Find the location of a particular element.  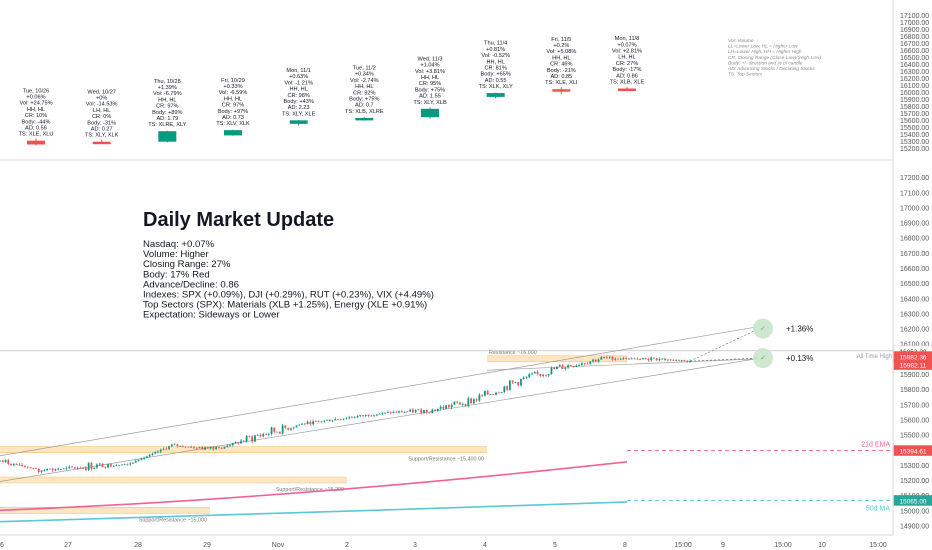

daily-bar-label-line: TS: XLY, XLK is located at coordinates (102, 136).